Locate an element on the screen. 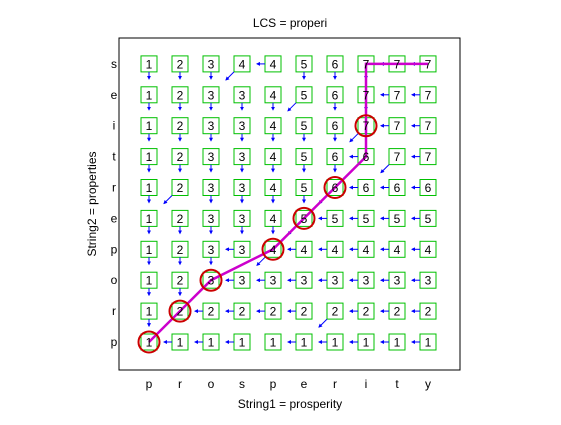  y-tick-label: e is located at coordinates (114, 218).